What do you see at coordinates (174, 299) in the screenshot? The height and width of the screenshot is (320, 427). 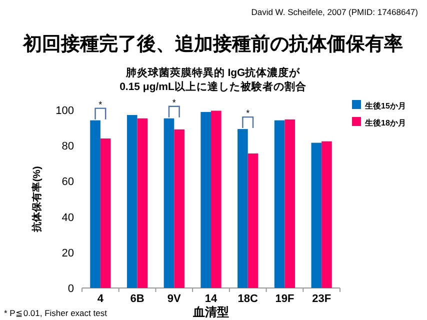 I see `x-tick-label: 9V` at bounding box center [174, 299].